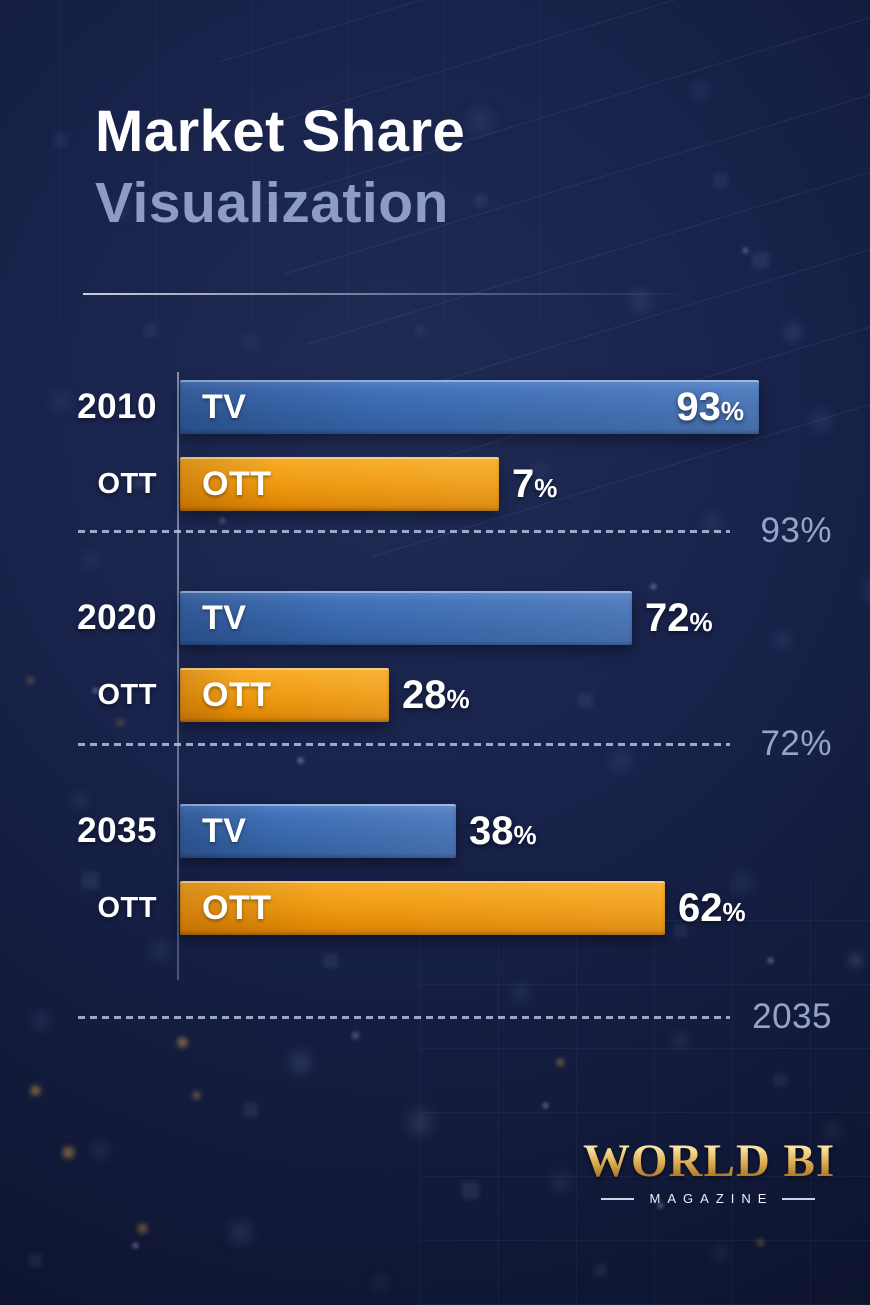  Describe the element at coordinates (796, 743) in the screenshot. I see `separator-label-2020: 72%` at that location.